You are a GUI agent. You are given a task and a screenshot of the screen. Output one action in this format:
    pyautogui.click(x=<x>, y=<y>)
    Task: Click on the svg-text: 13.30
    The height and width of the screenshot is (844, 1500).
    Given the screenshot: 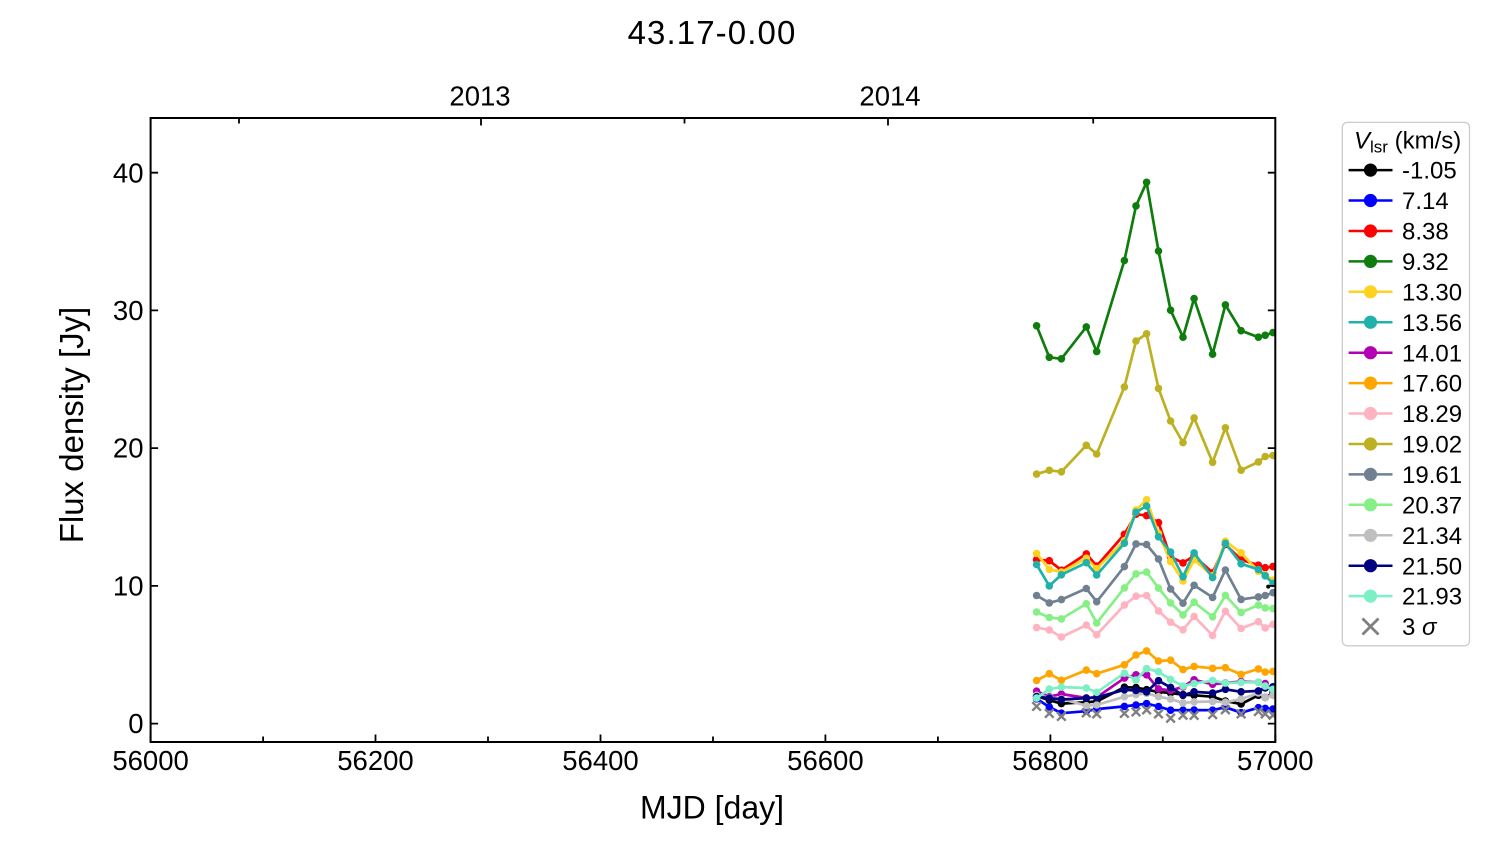 What is the action you would take?
    pyautogui.click(x=1432, y=292)
    